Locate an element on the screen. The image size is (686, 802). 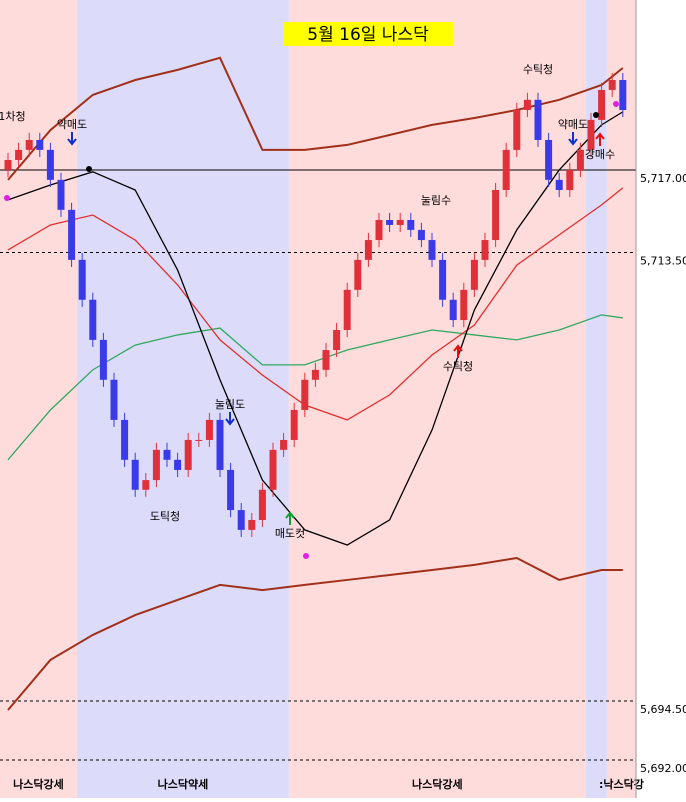
signal-label: 강매수 is located at coordinates (600, 154).